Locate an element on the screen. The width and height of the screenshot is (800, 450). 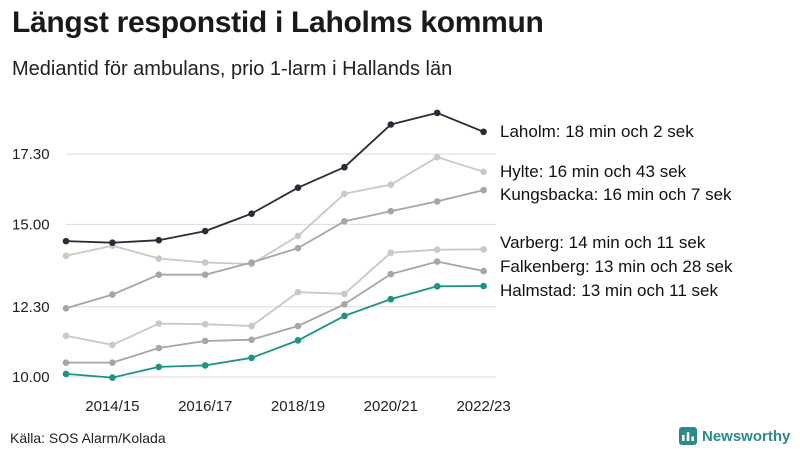
series-line-halmstad is located at coordinates (274, 332).